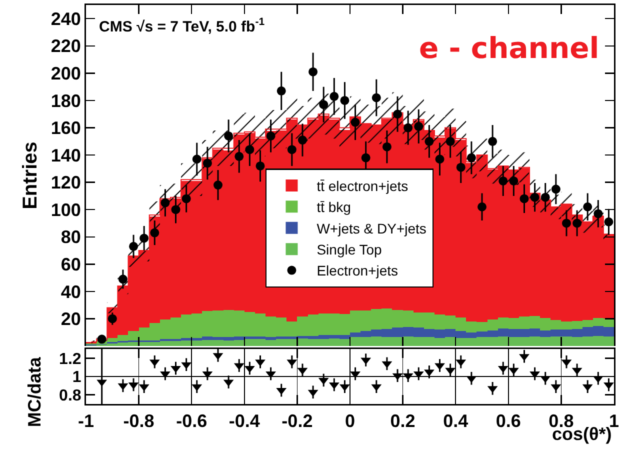 The image size is (623, 452). Describe the element at coordinates (31, 176) in the screenshot. I see `y-axis-title: Entries` at that location.